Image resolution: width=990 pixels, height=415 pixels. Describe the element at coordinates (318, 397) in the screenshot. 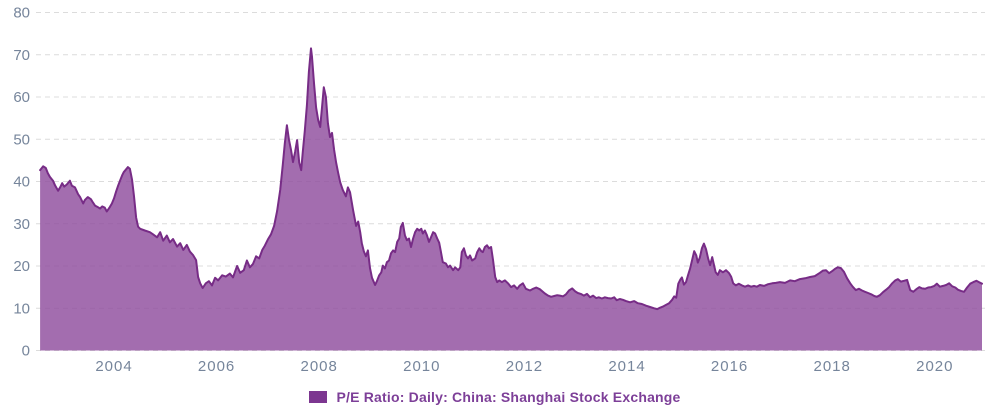

I see `legend-swatch` at that location.